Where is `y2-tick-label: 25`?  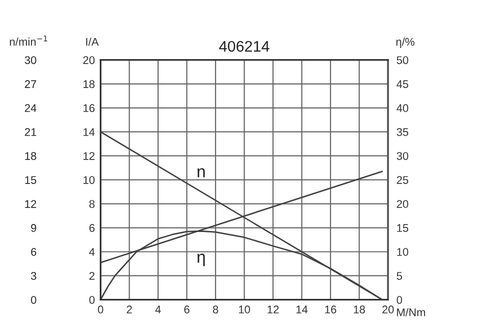
y2-tick-label: 25 is located at coordinates (402, 180).